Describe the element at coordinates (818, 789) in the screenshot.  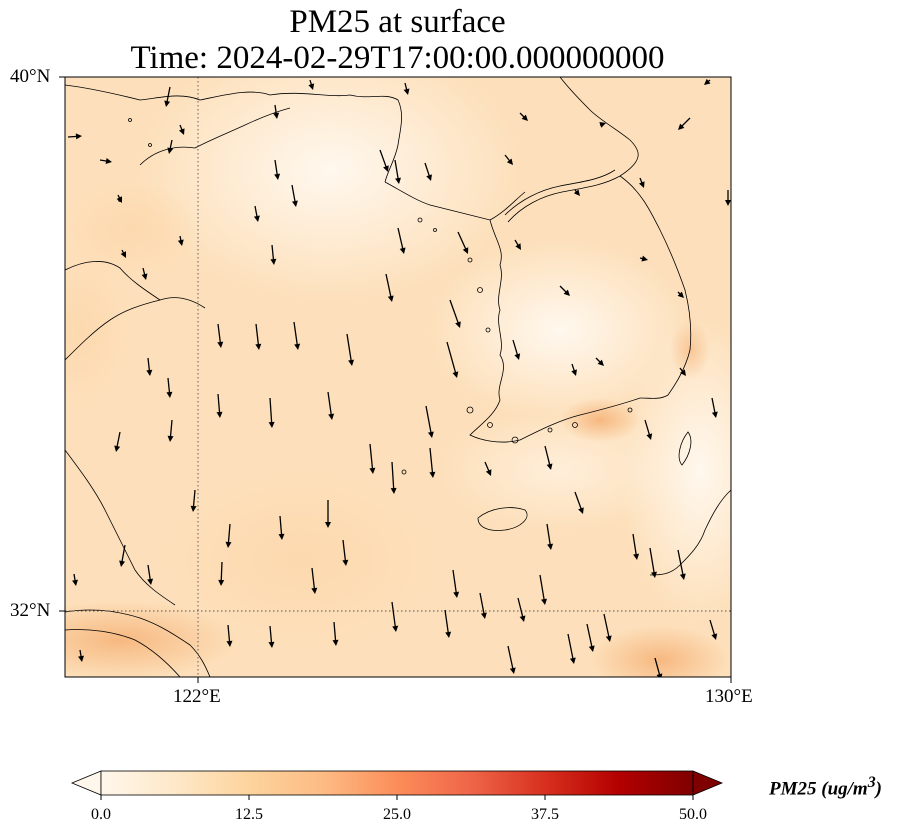
I see `colorbar-title-prefix: PM25 (ug/m` at that location.